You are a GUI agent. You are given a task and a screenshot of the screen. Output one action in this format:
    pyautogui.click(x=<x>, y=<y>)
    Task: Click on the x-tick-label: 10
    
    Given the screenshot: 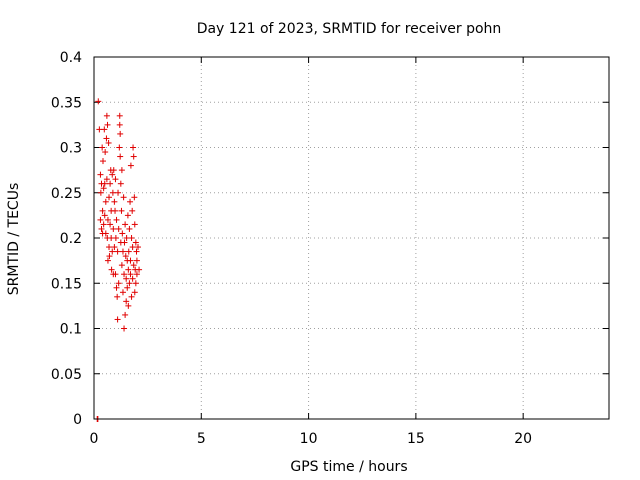 What is the action you would take?
    pyautogui.click(x=309, y=439)
    